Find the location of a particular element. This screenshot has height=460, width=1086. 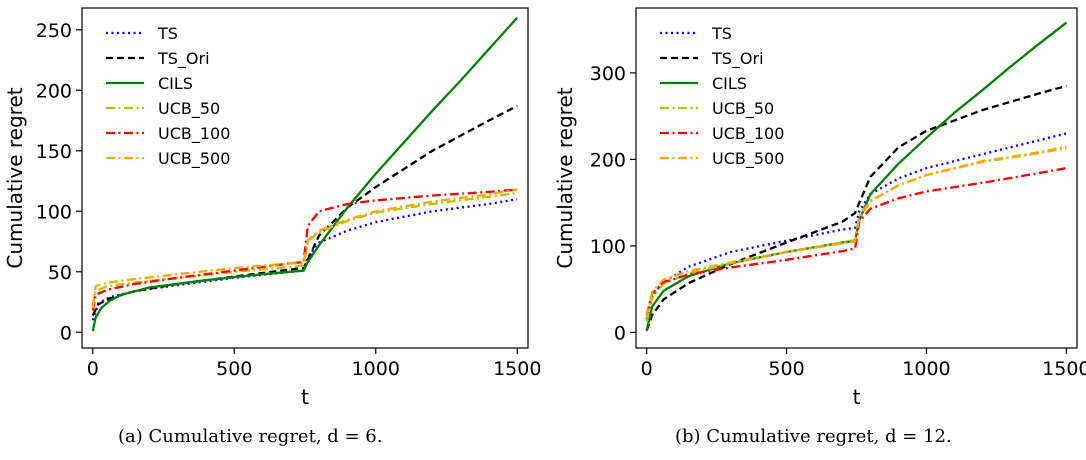

y-tick-label: 150 is located at coordinates (54, 152).